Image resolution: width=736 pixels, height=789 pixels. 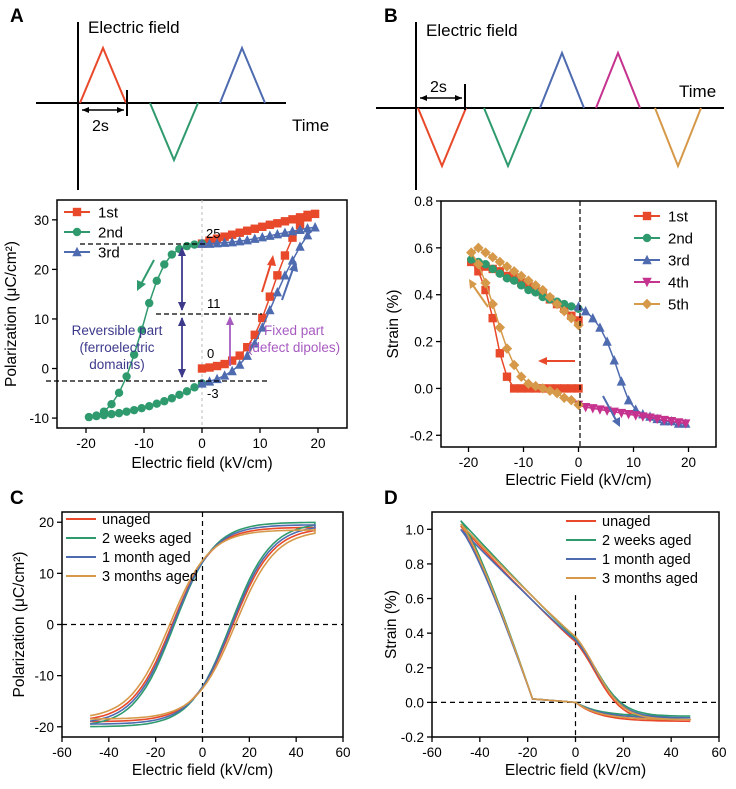 I want to click on legend-label: 4th, so click(x=678, y=283).